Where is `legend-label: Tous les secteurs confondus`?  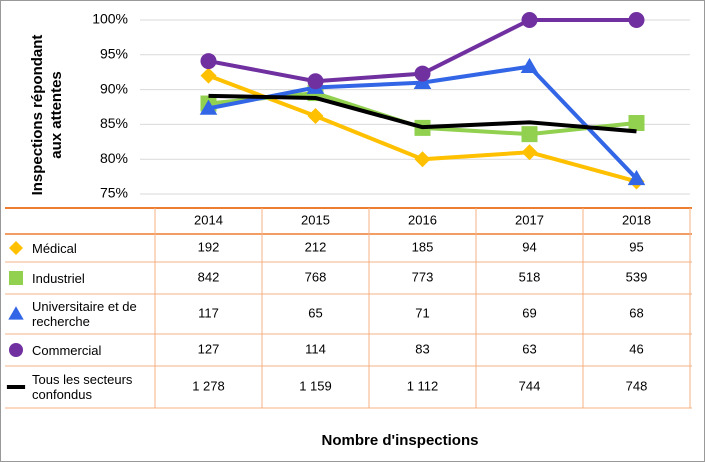
legend-label: Tous les secteurs confondus is located at coordinates (82, 387).